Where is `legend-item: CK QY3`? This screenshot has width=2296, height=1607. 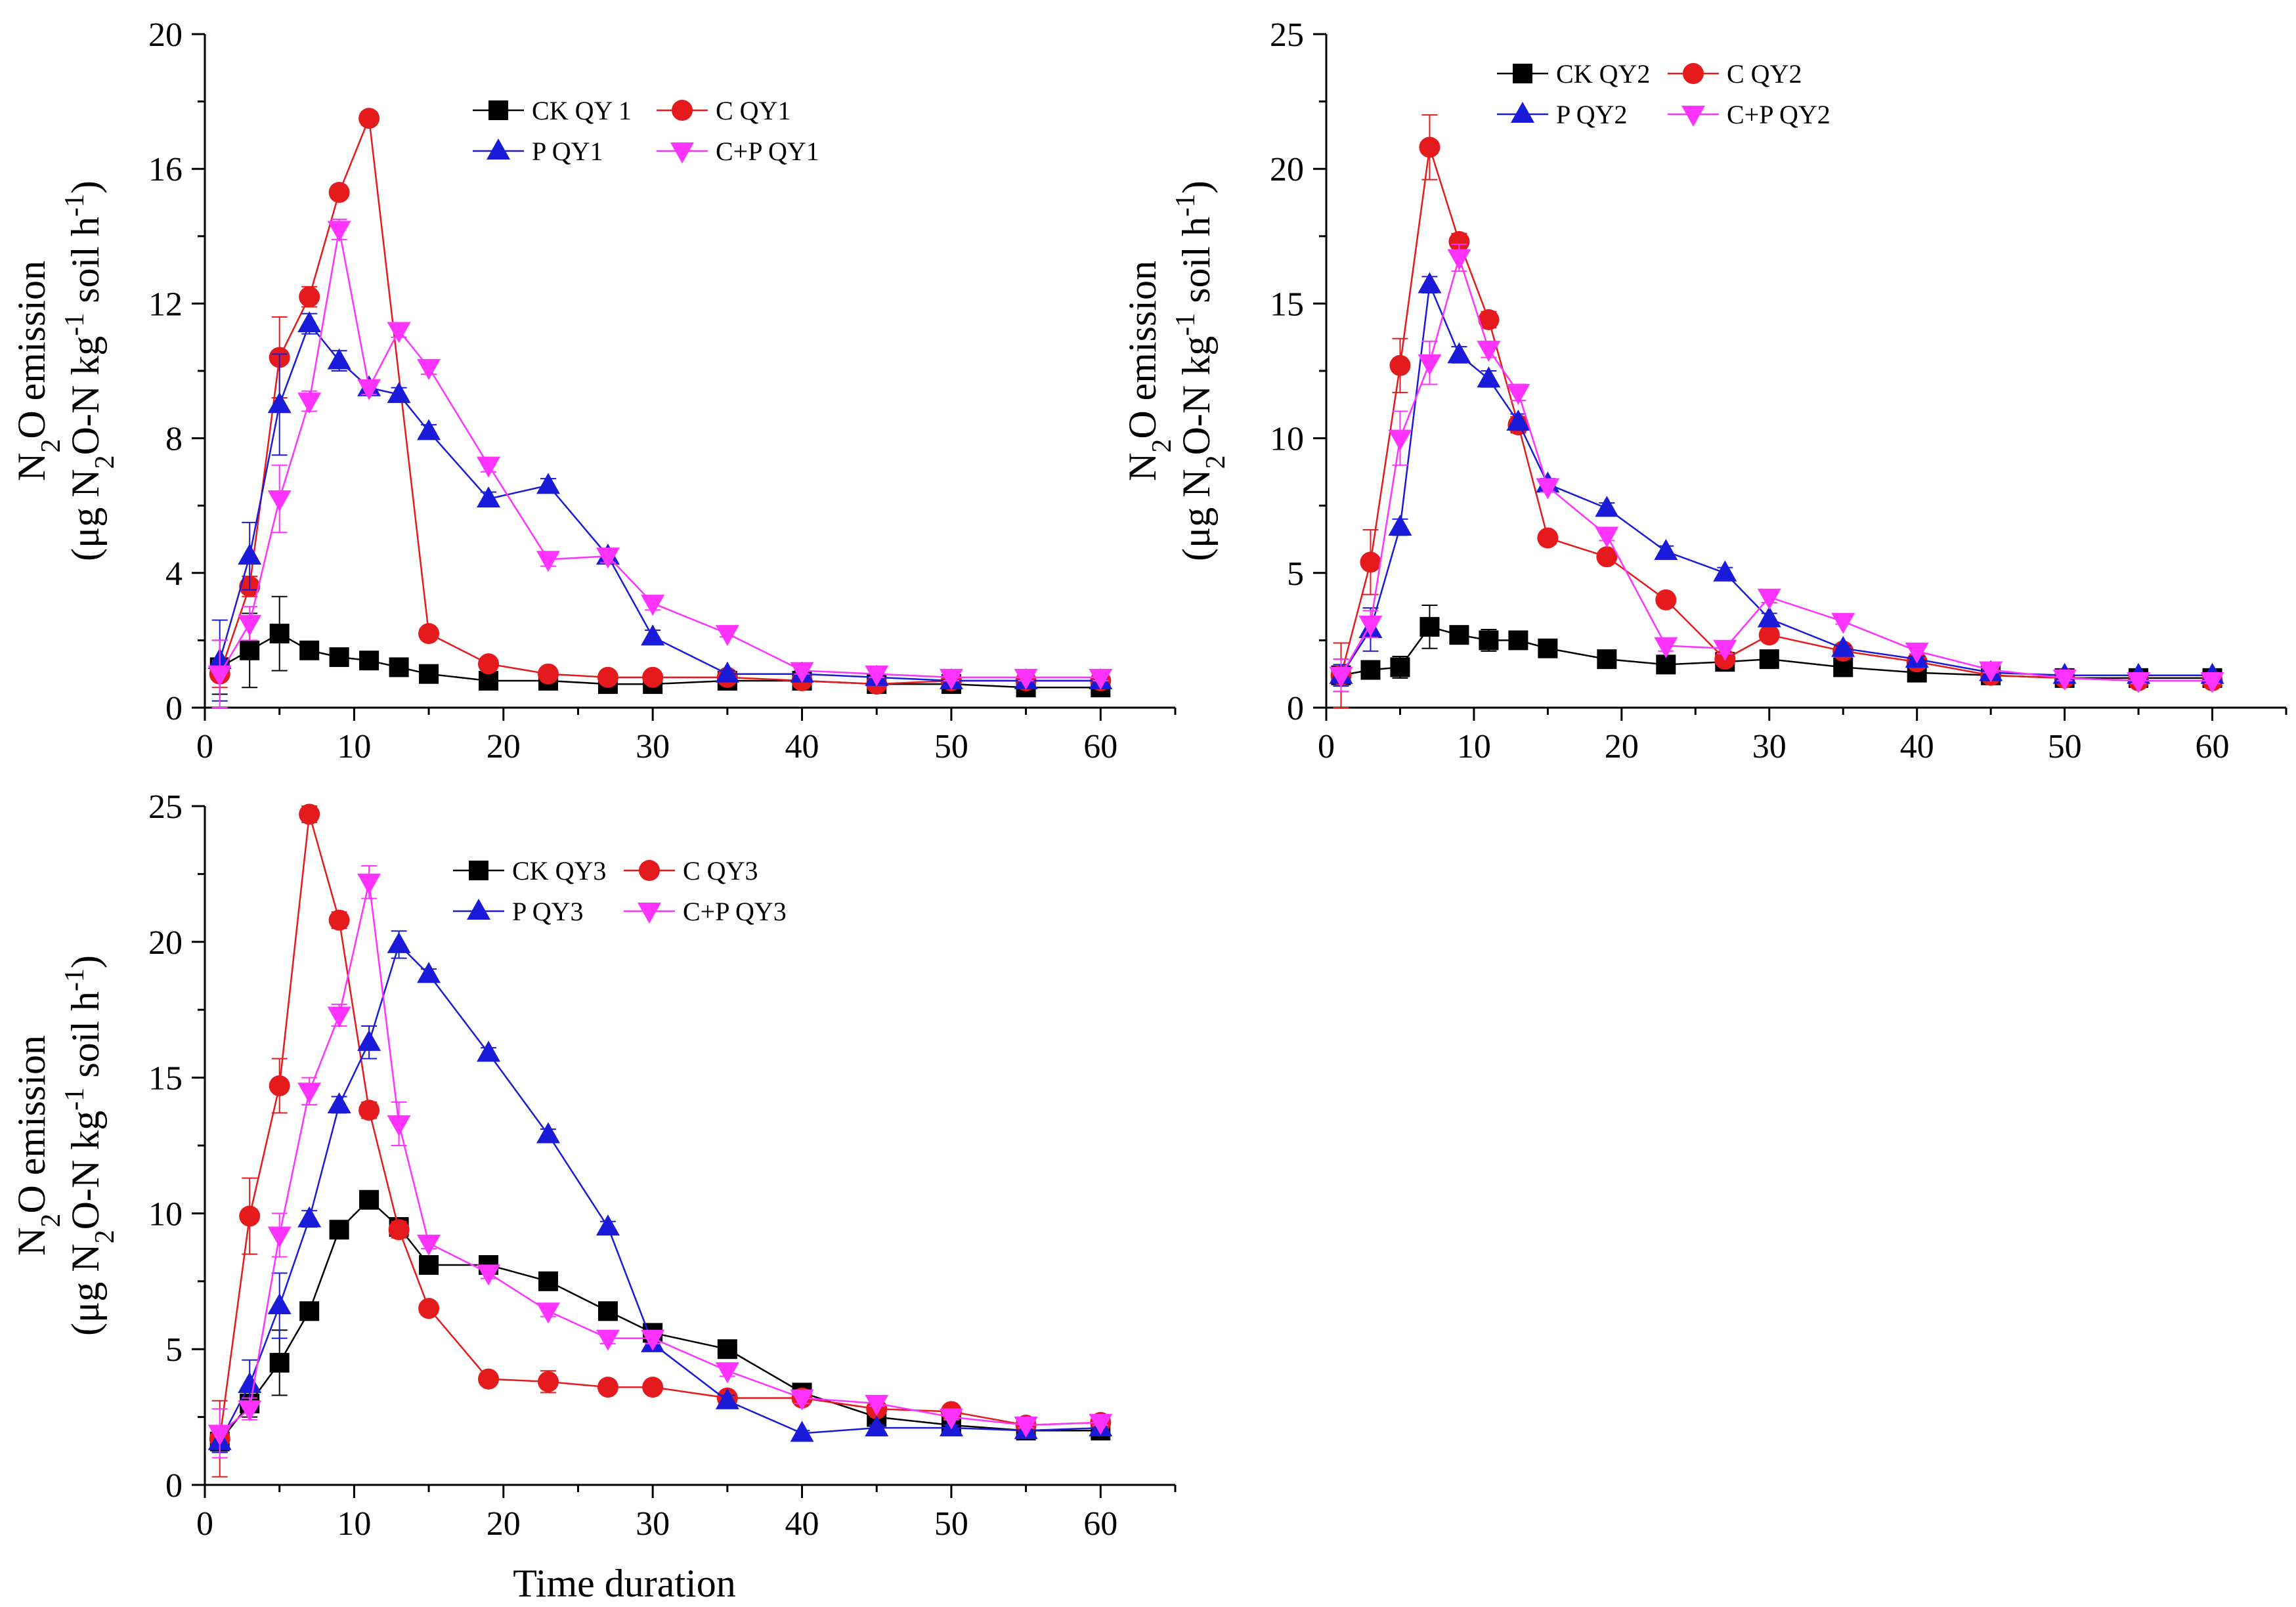
legend-item: CK QY3 is located at coordinates (530, 871).